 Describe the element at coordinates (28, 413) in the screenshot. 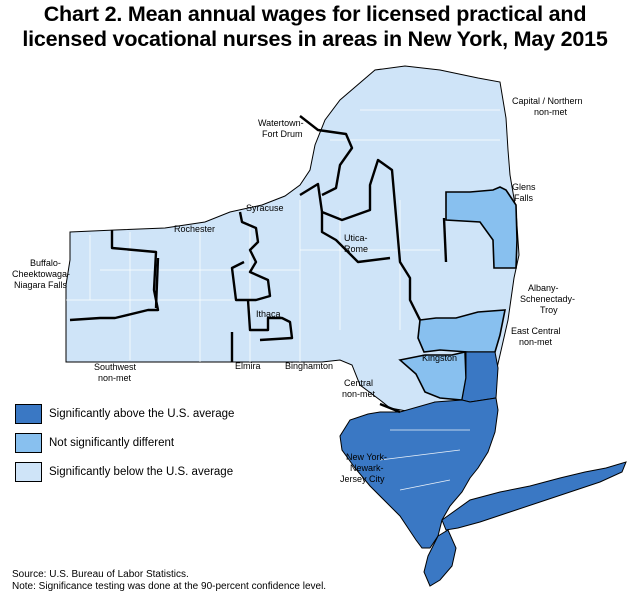

I see `legend-swatch-above` at that location.